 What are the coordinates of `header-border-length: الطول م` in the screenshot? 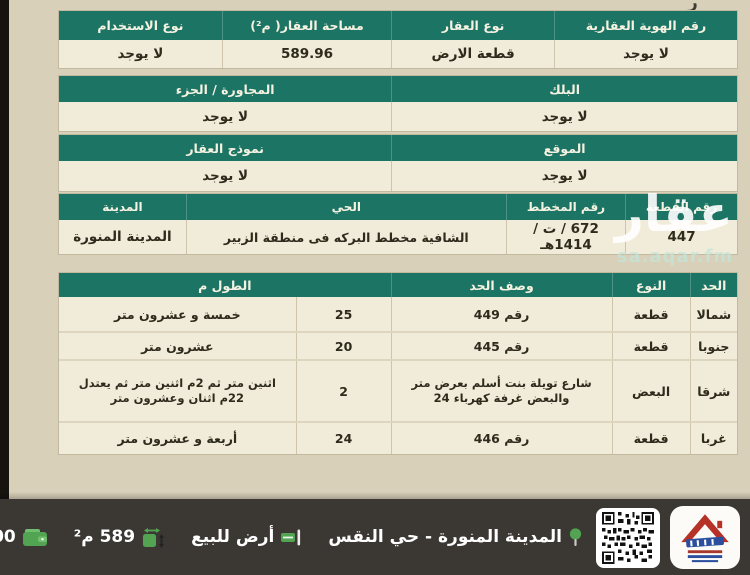 It's located at (225, 285).